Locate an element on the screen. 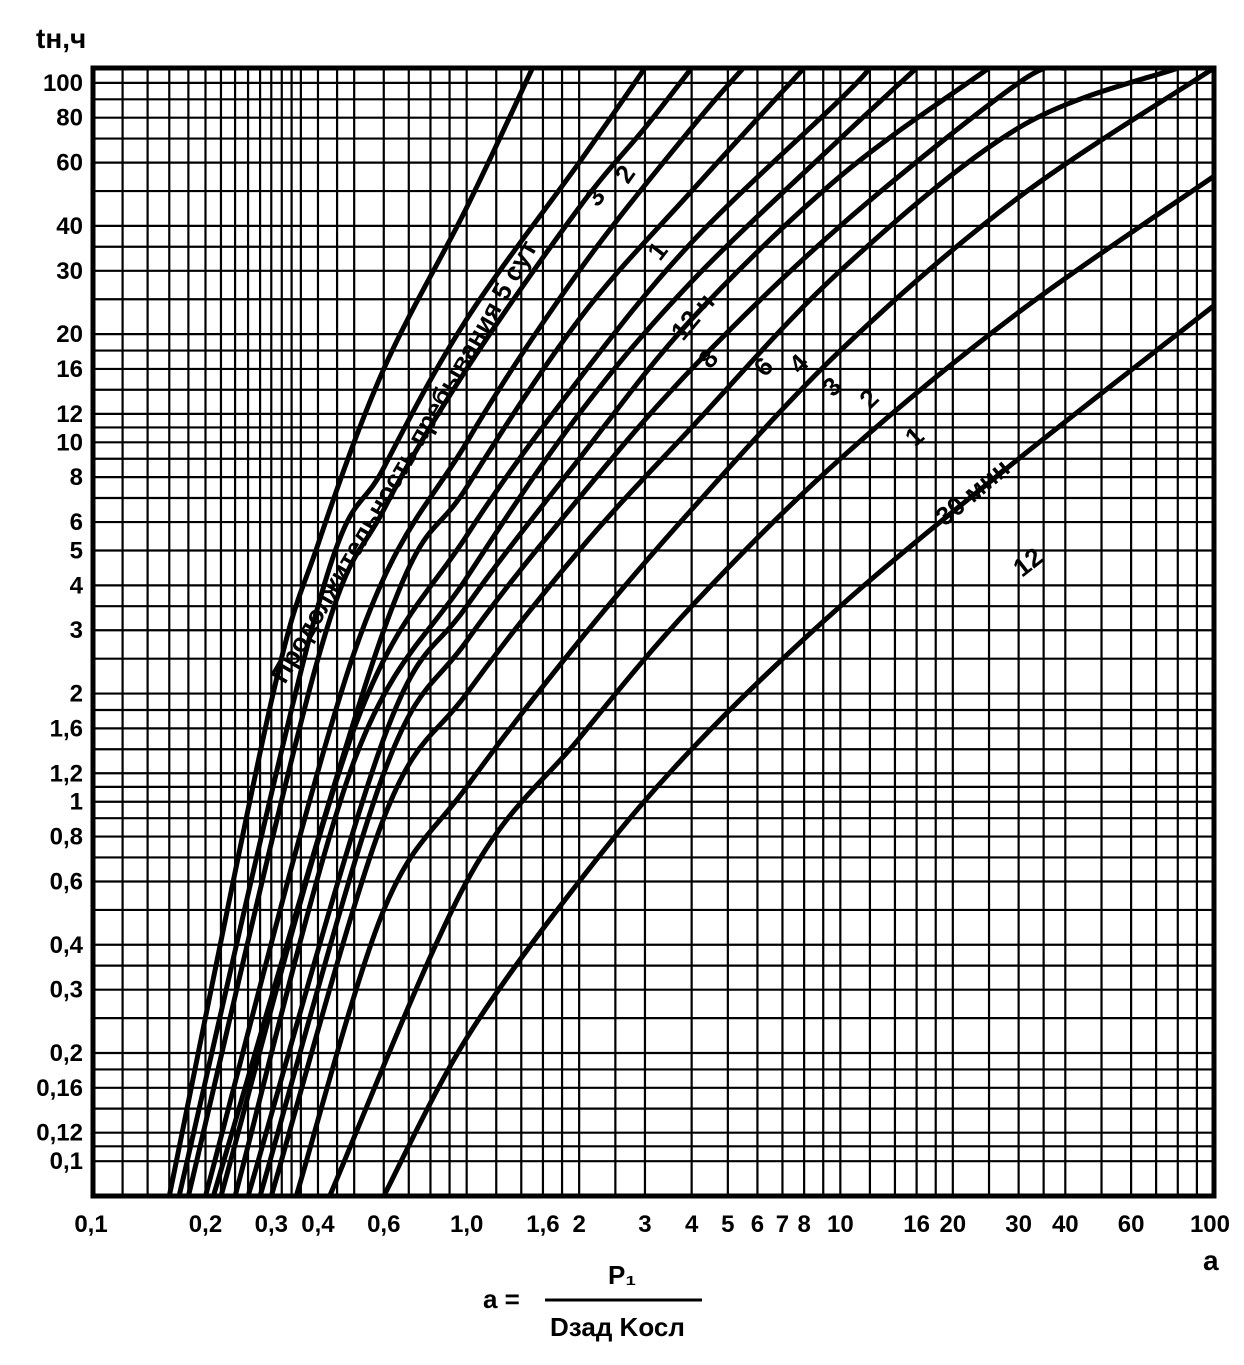  x-tick-label: 20 is located at coordinates (952, 1224).